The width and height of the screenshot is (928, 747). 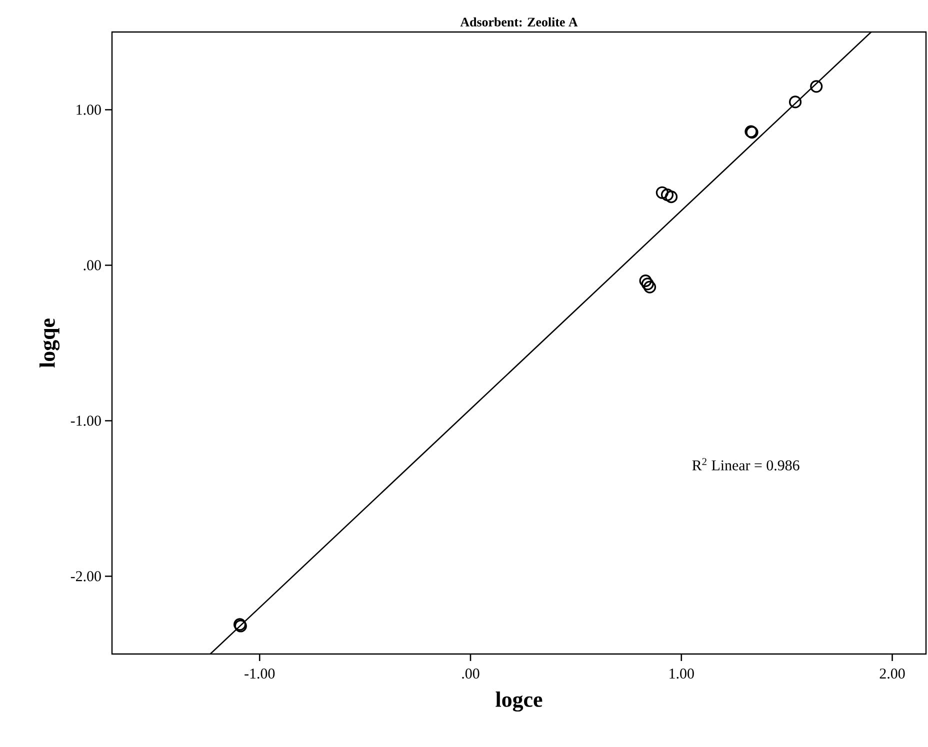 What do you see at coordinates (259, 673) in the screenshot?
I see `x-tick-label: -1.00` at bounding box center [259, 673].